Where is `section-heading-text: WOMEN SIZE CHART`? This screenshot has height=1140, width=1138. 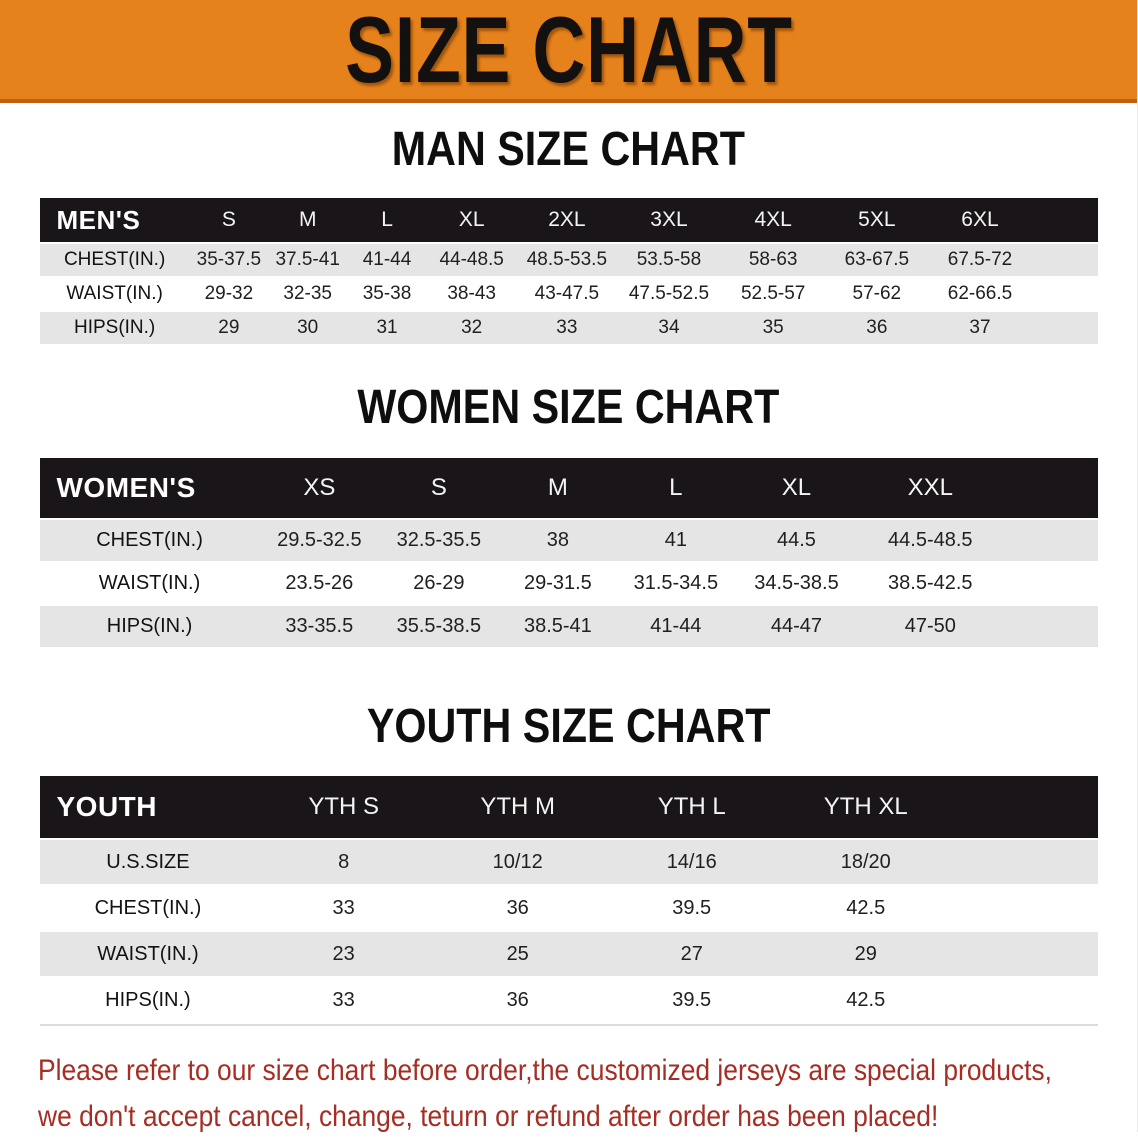
section-heading-text: WOMEN SIZE CHART is located at coordinates (568, 407).